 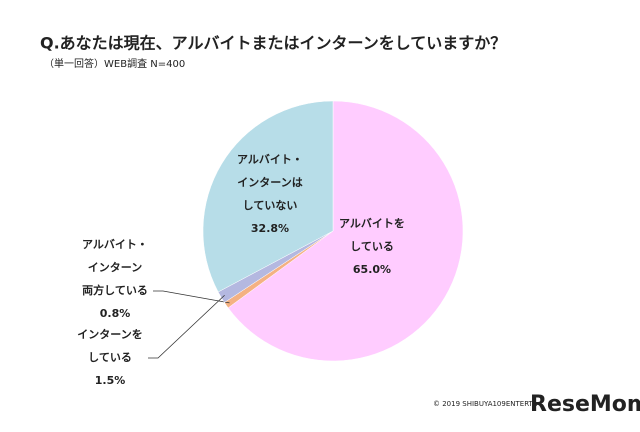 I want to click on value-label: 32.8%, so click(x=270, y=228).